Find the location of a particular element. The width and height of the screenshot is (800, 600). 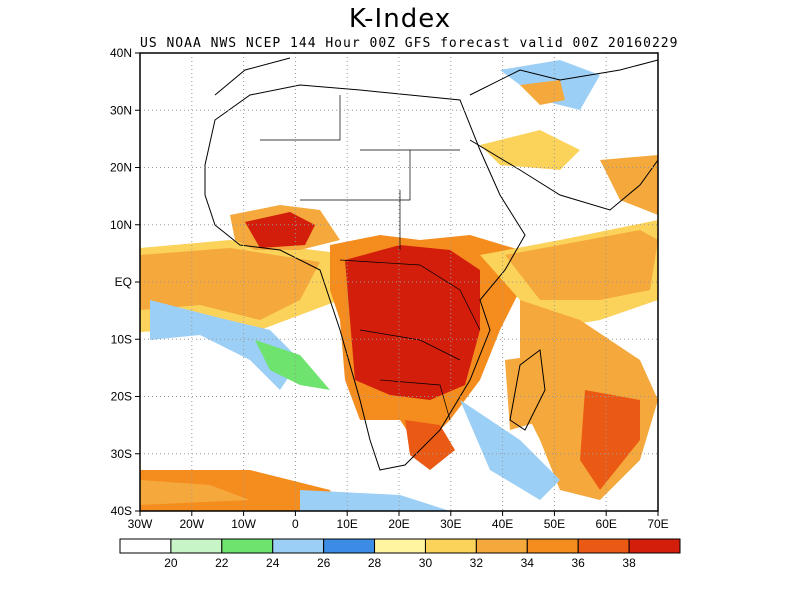

lat-tick-label: 10S is located at coordinates (121, 339).